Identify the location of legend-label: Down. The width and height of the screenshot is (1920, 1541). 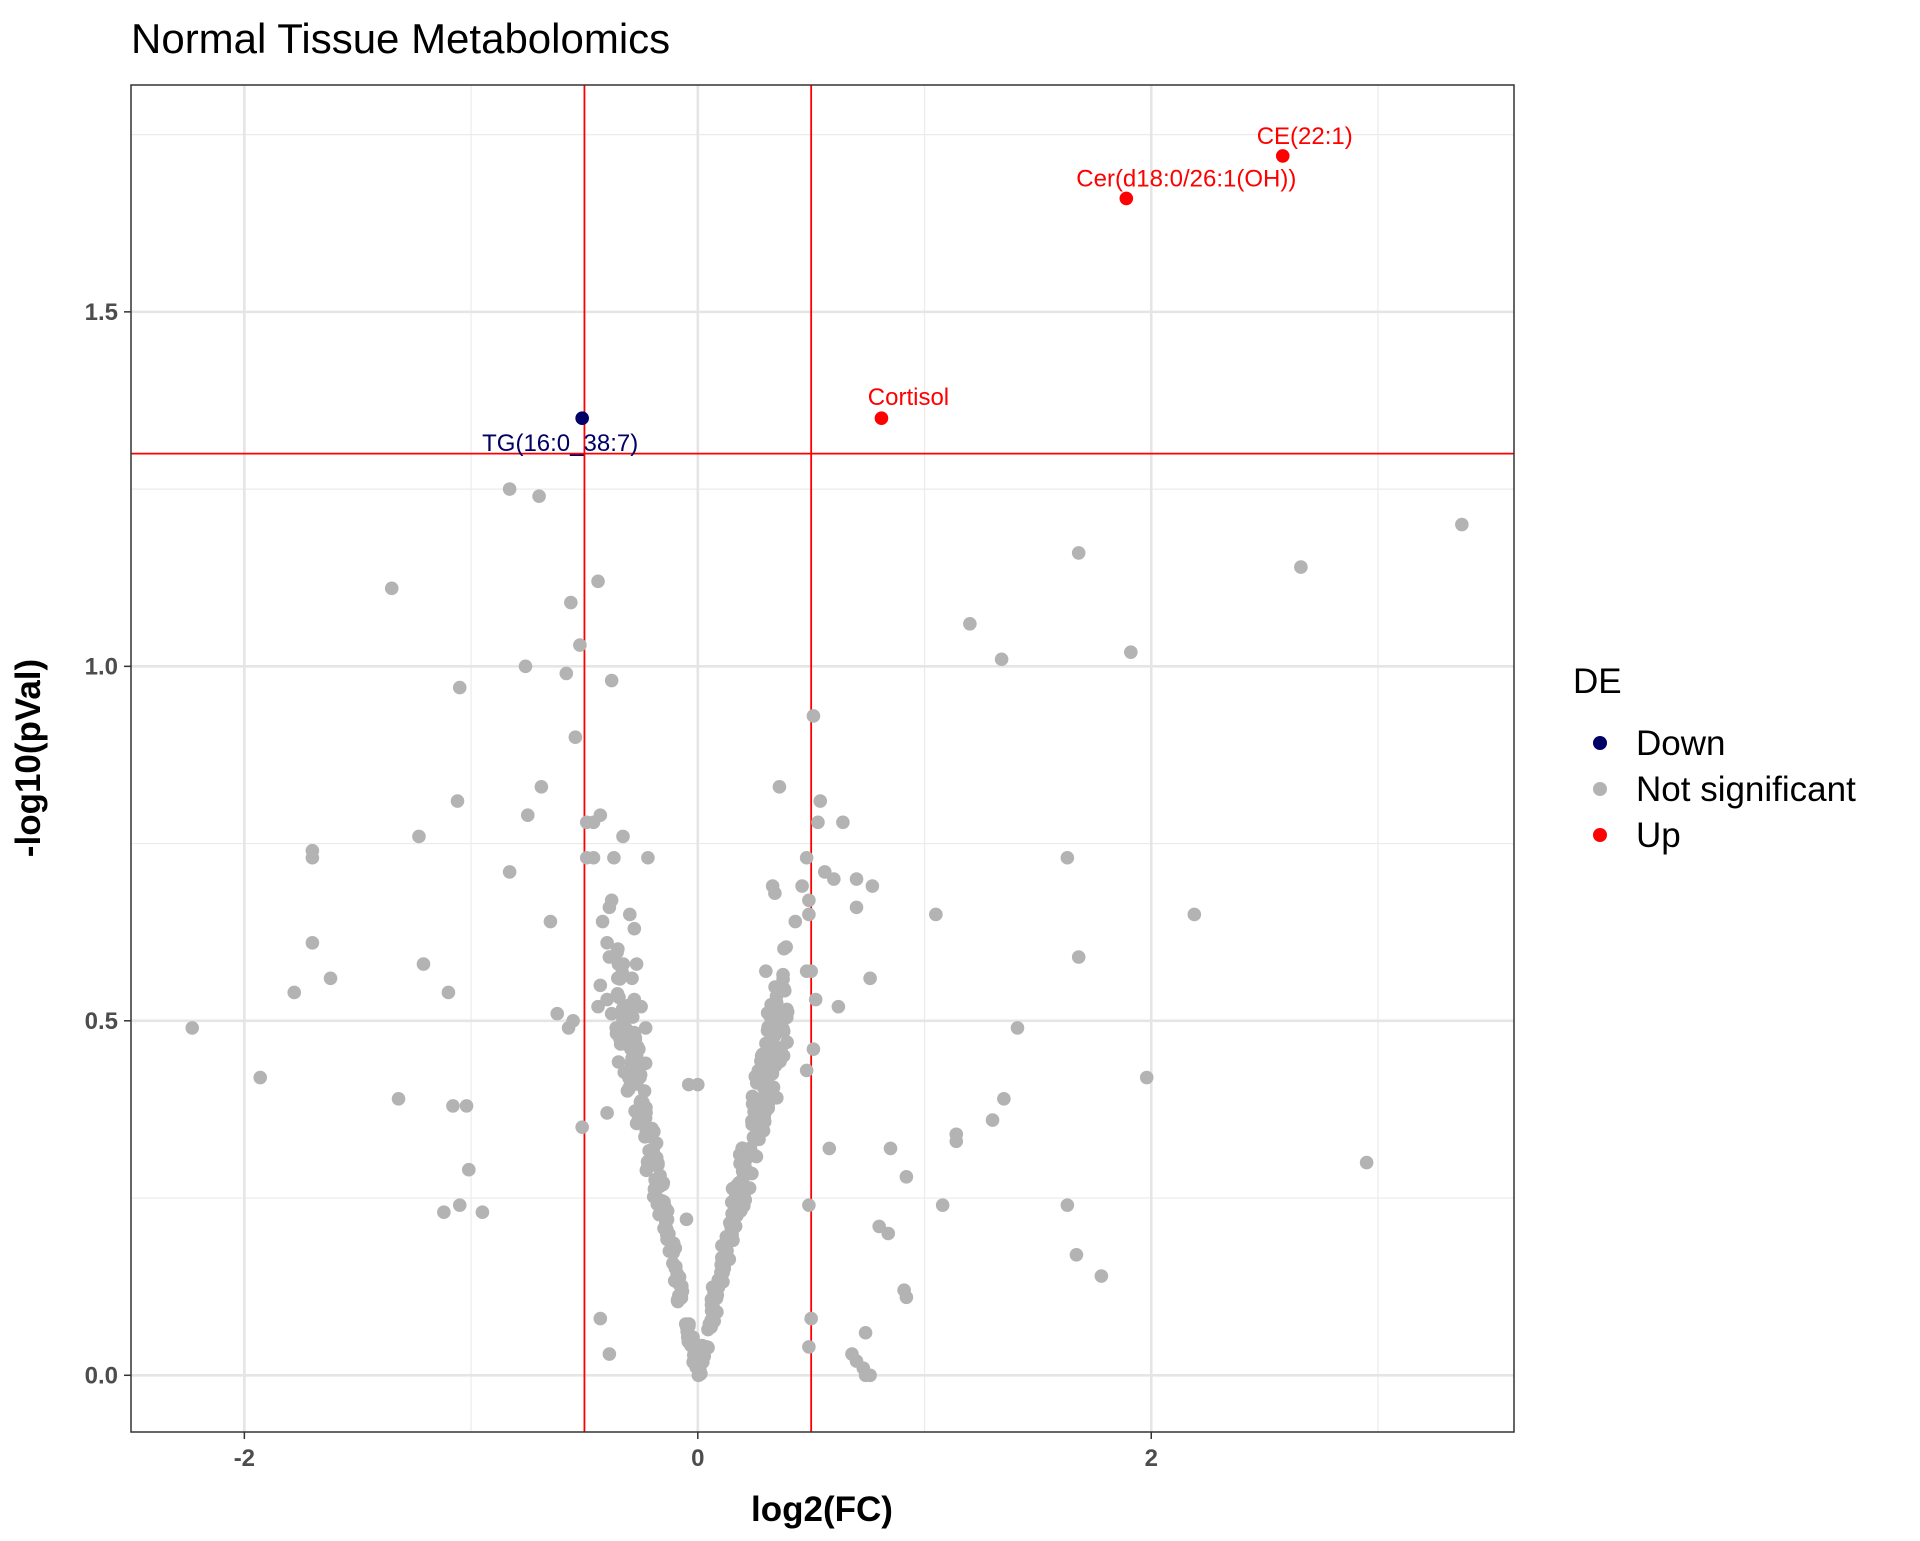
(1680, 743).